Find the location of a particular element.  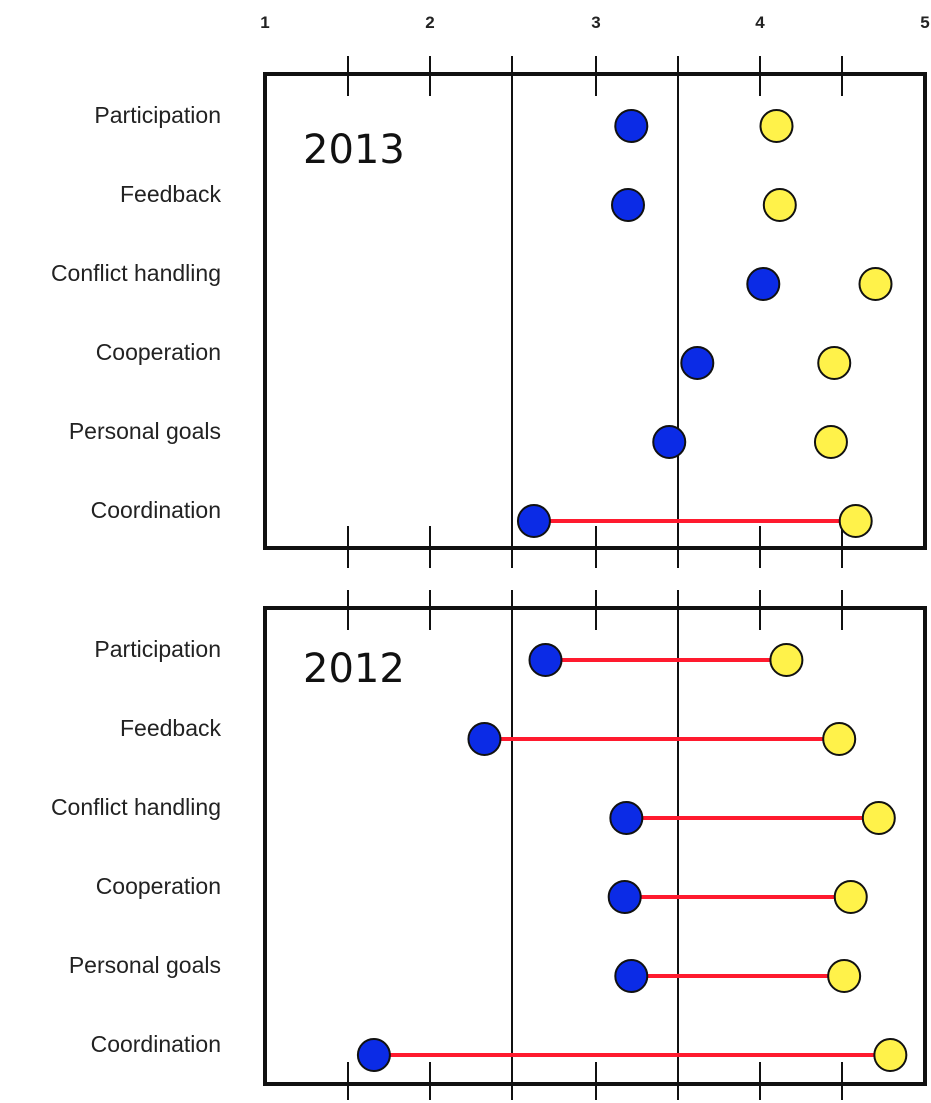

x-tick-label: 2 is located at coordinates (429, 22).